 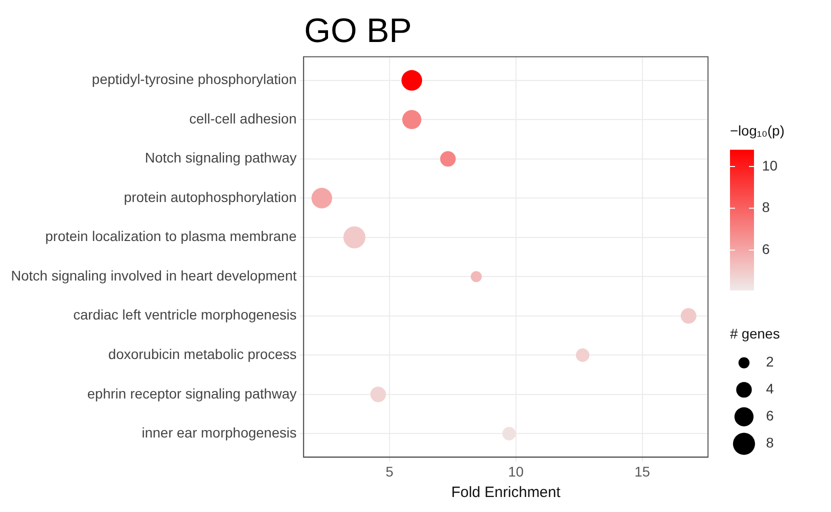 What do you see at coordinates (194, 79) in the screenshot?
I see `y-tick-label: peptidyl-tyrosine phosphorylation` at bounding box center [194, 79].